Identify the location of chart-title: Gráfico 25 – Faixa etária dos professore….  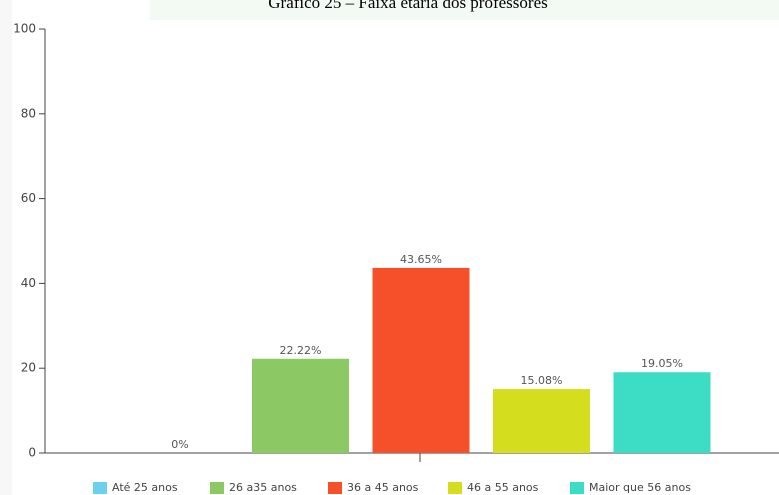
(407, 6).